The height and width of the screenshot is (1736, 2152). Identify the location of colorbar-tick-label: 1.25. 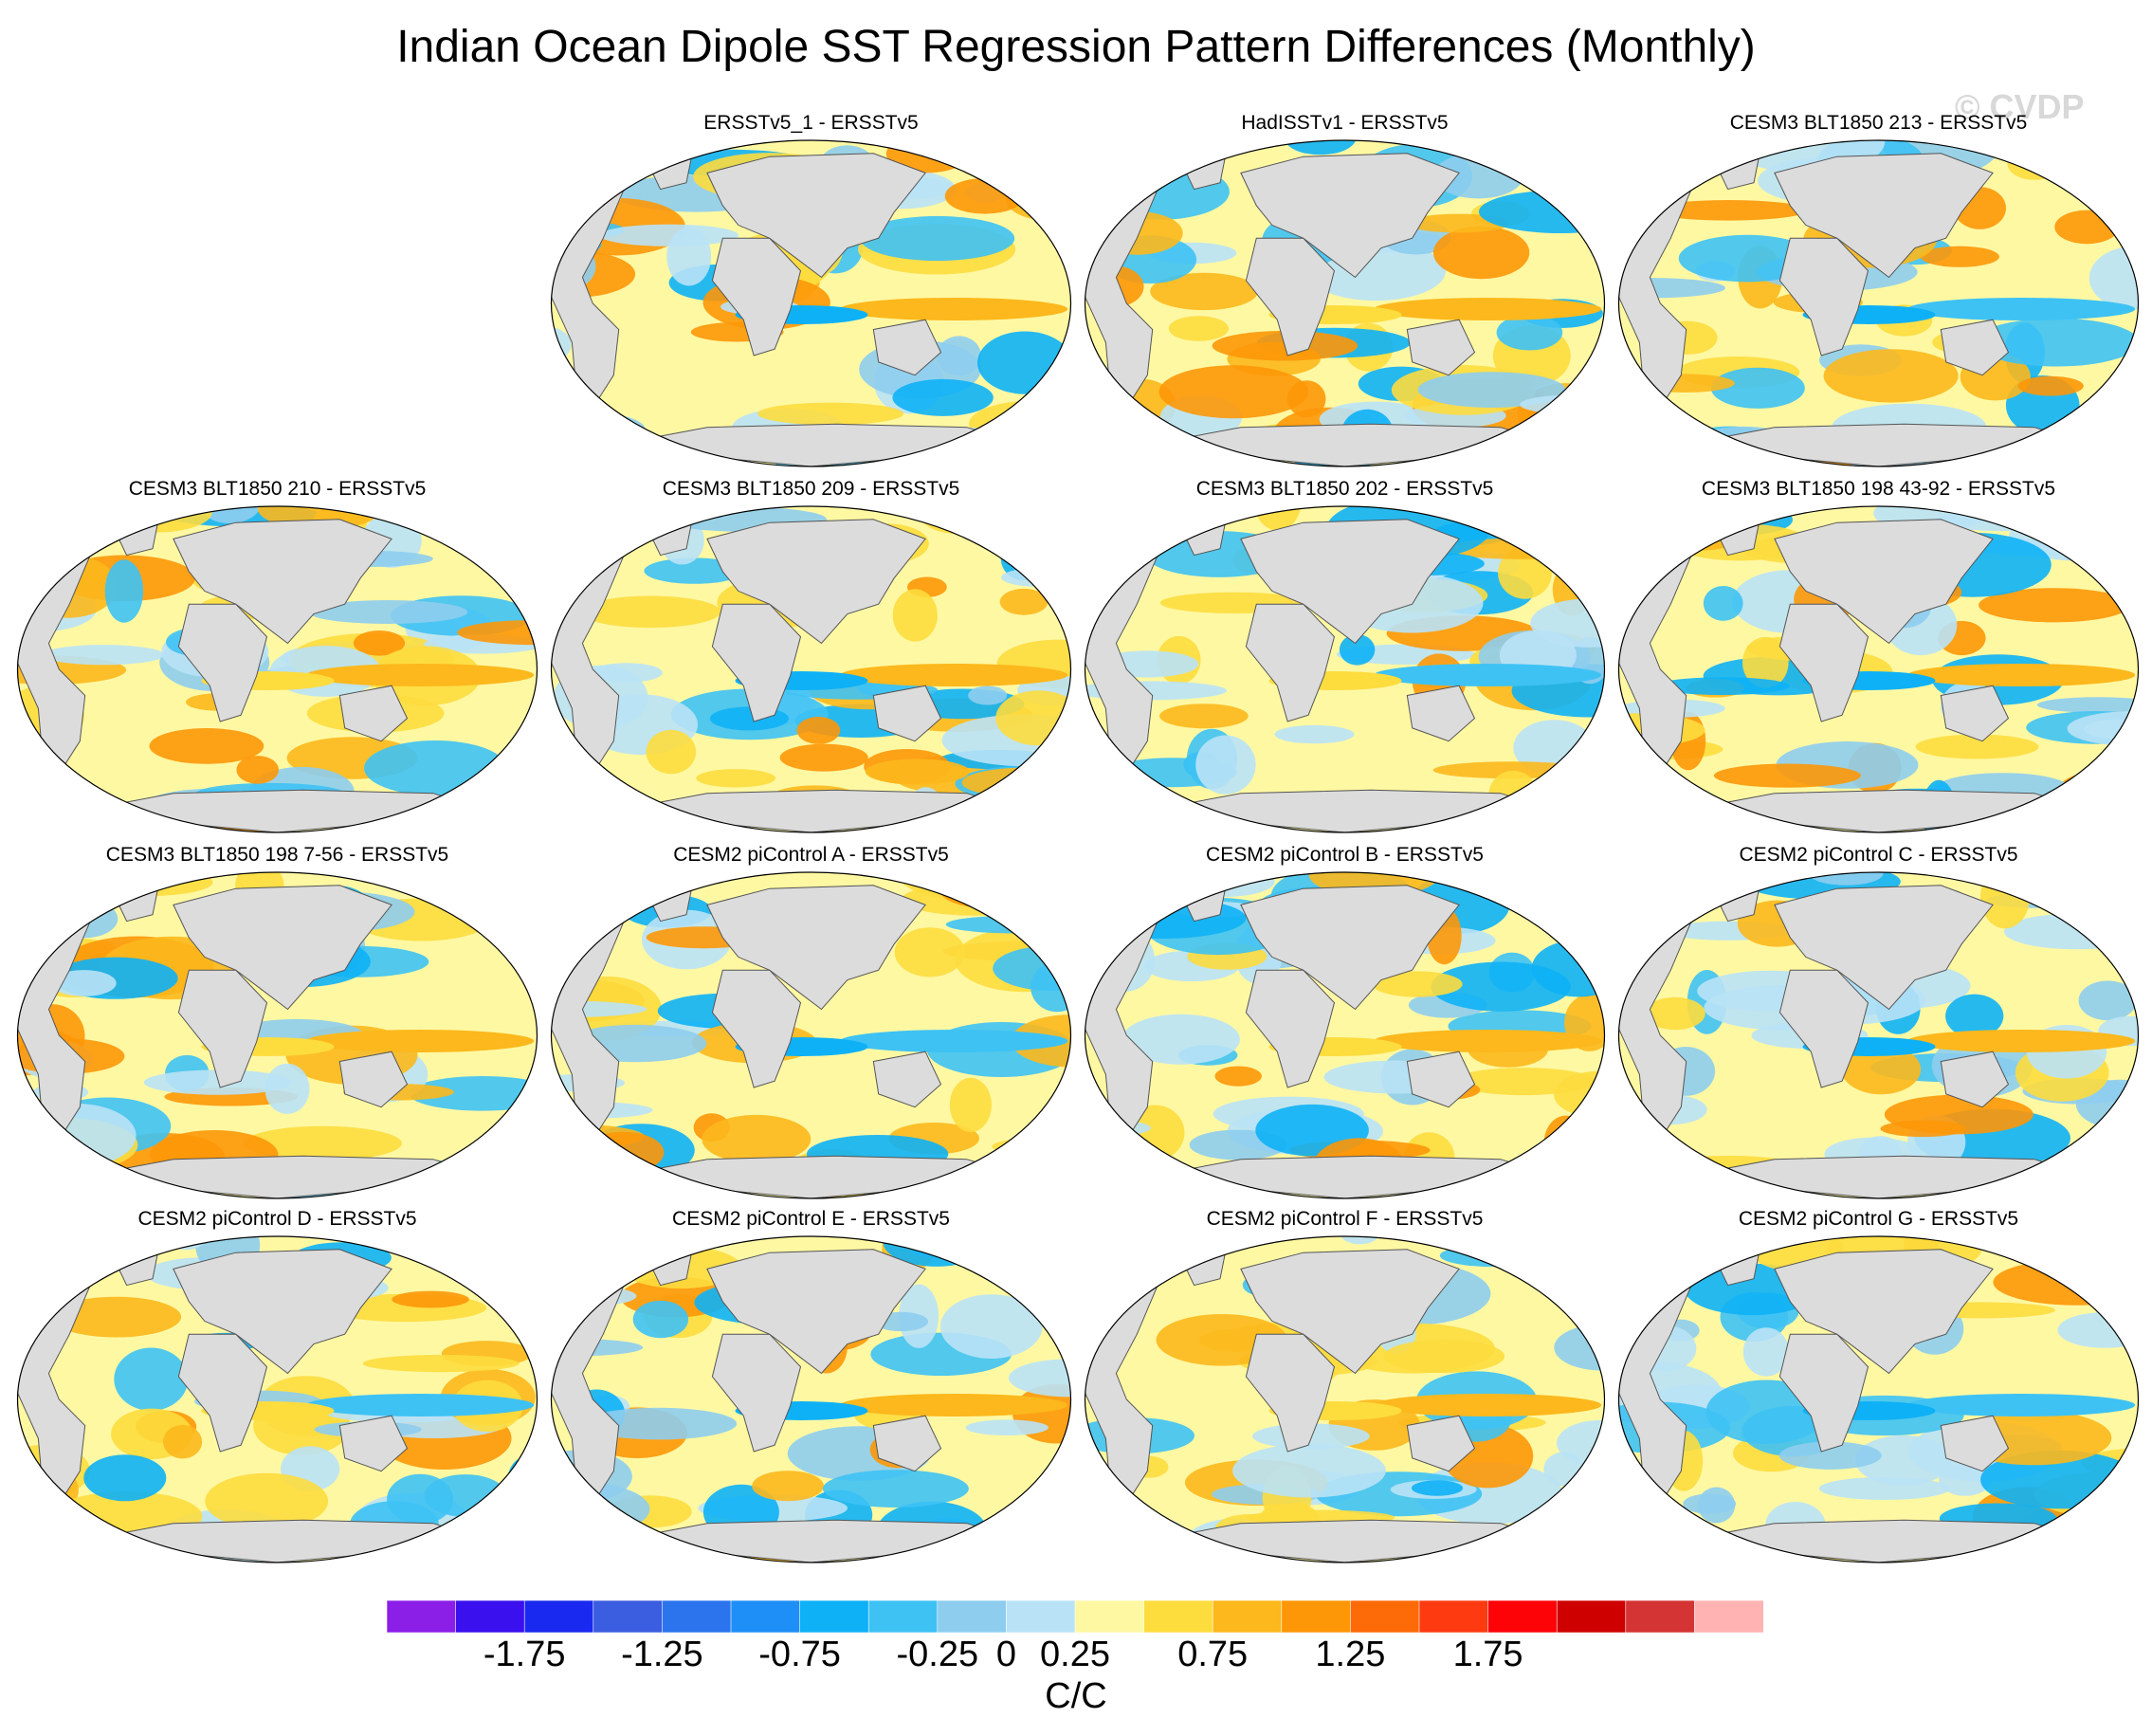
(1351, 1654).